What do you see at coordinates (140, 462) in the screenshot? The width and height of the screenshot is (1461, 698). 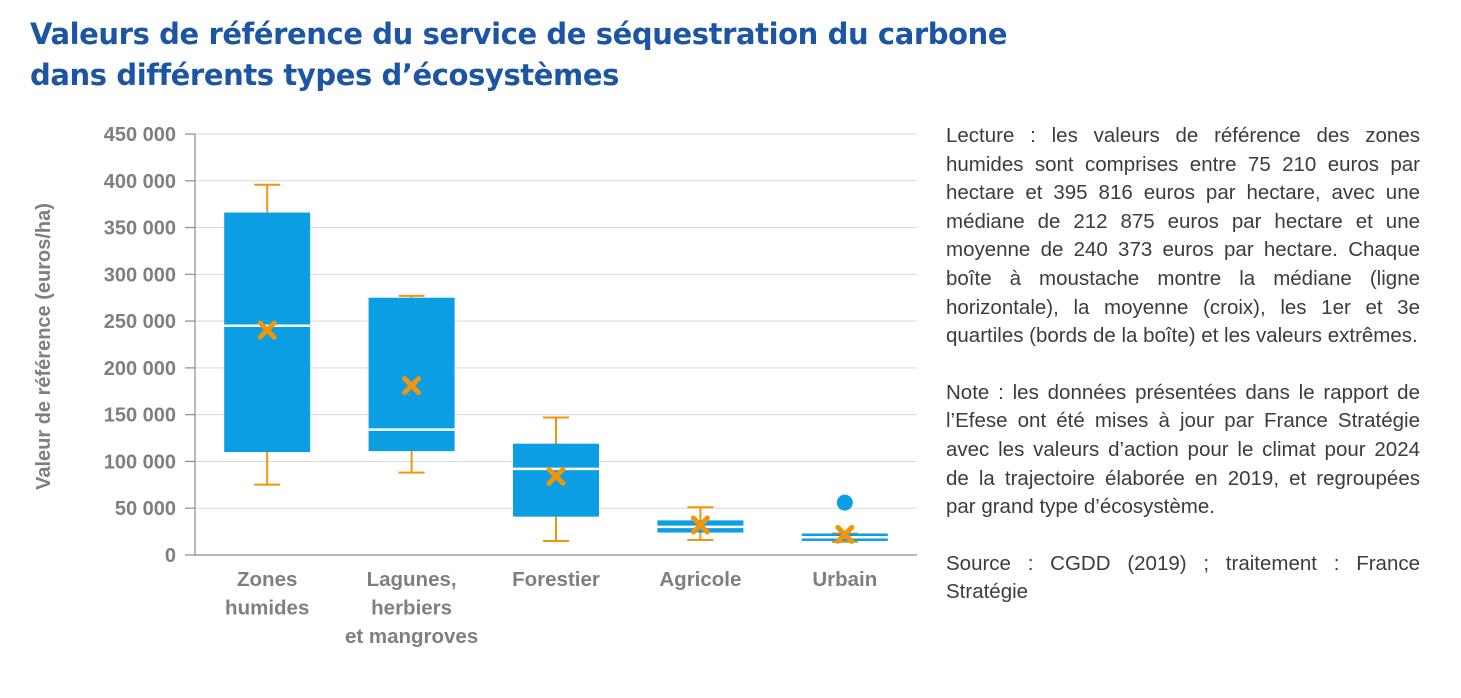 I see `y-tick-label: 100 000` at bounding box center [140, 462].